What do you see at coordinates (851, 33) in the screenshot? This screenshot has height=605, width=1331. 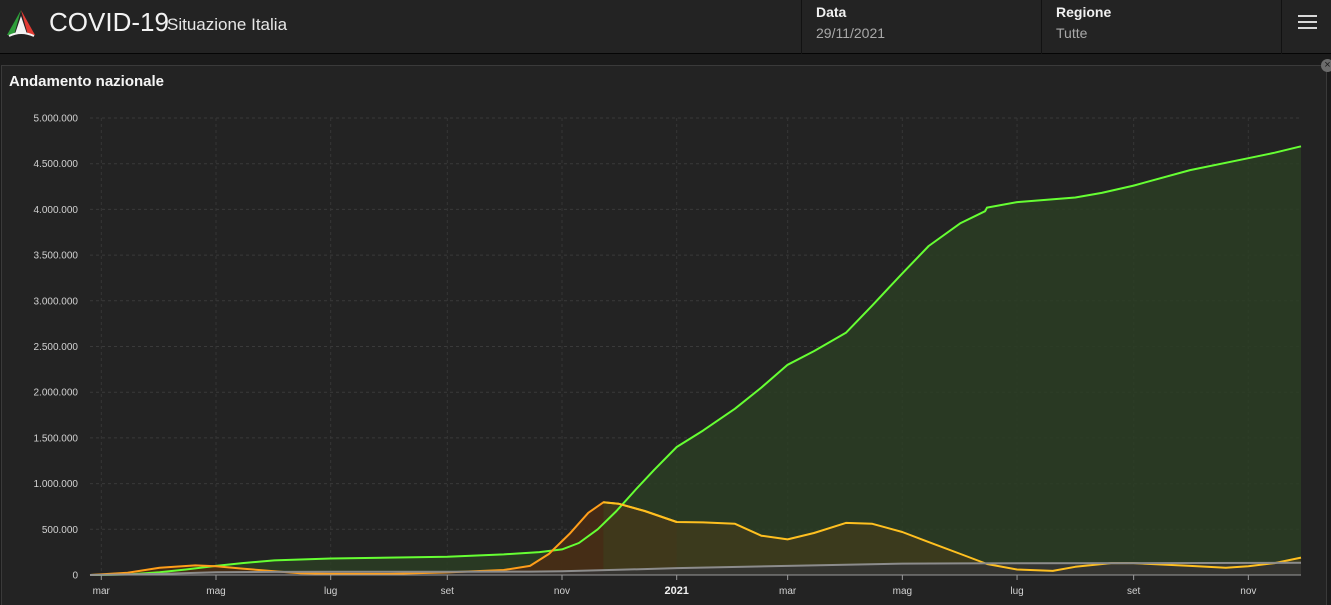 I see `date-value: 29/11/2021` at bounding box center [851, 33].